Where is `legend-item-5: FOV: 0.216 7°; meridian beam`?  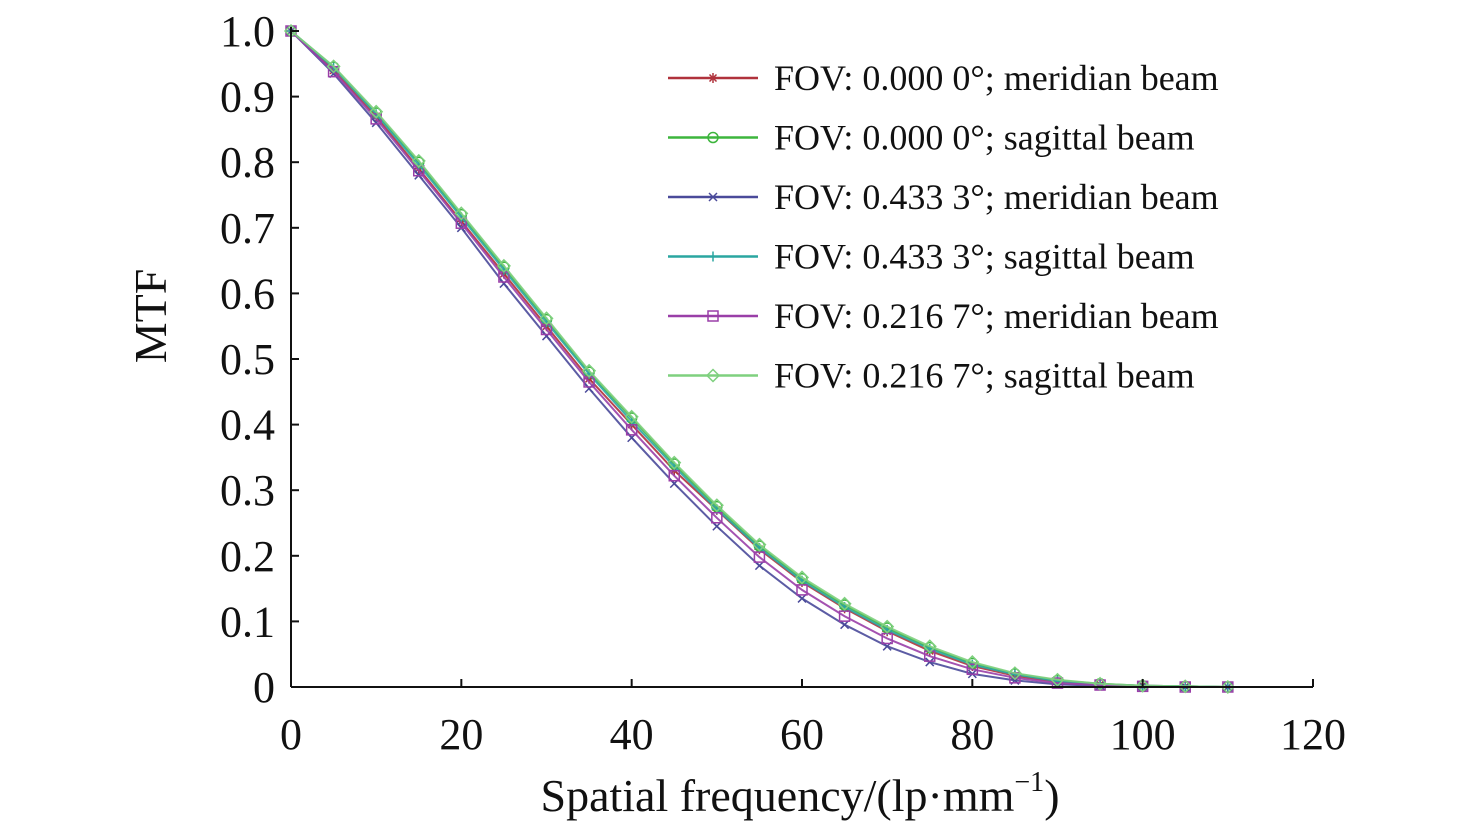
legend-item-5: FOV: 0.216 7°; meridian beam is located at coordinates (943, 316).